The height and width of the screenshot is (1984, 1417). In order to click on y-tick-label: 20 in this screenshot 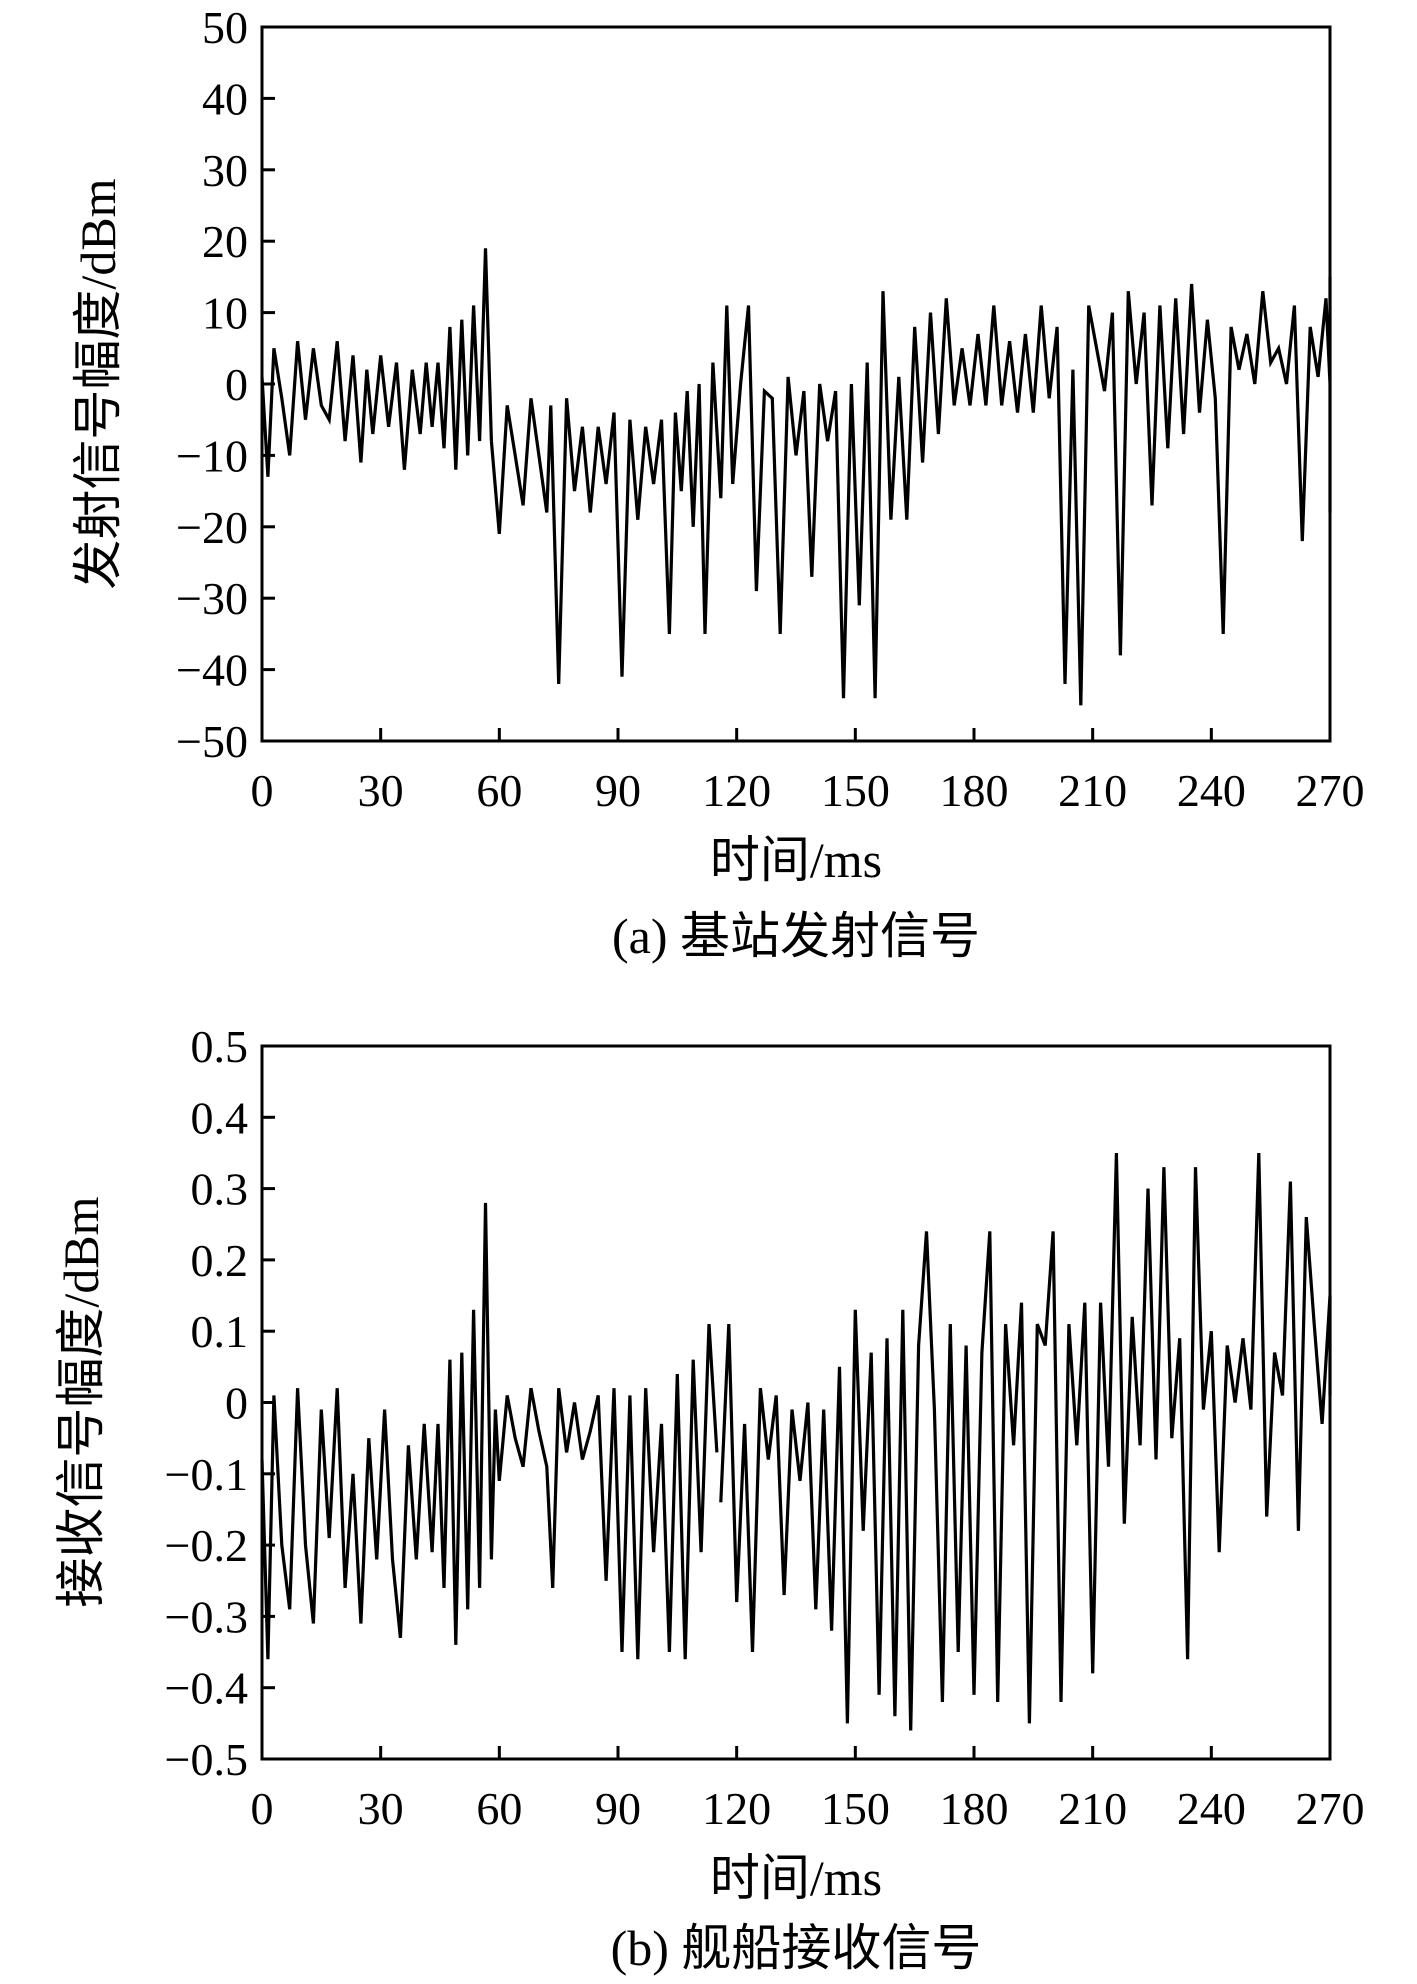, I will do `click(225, 241)`.